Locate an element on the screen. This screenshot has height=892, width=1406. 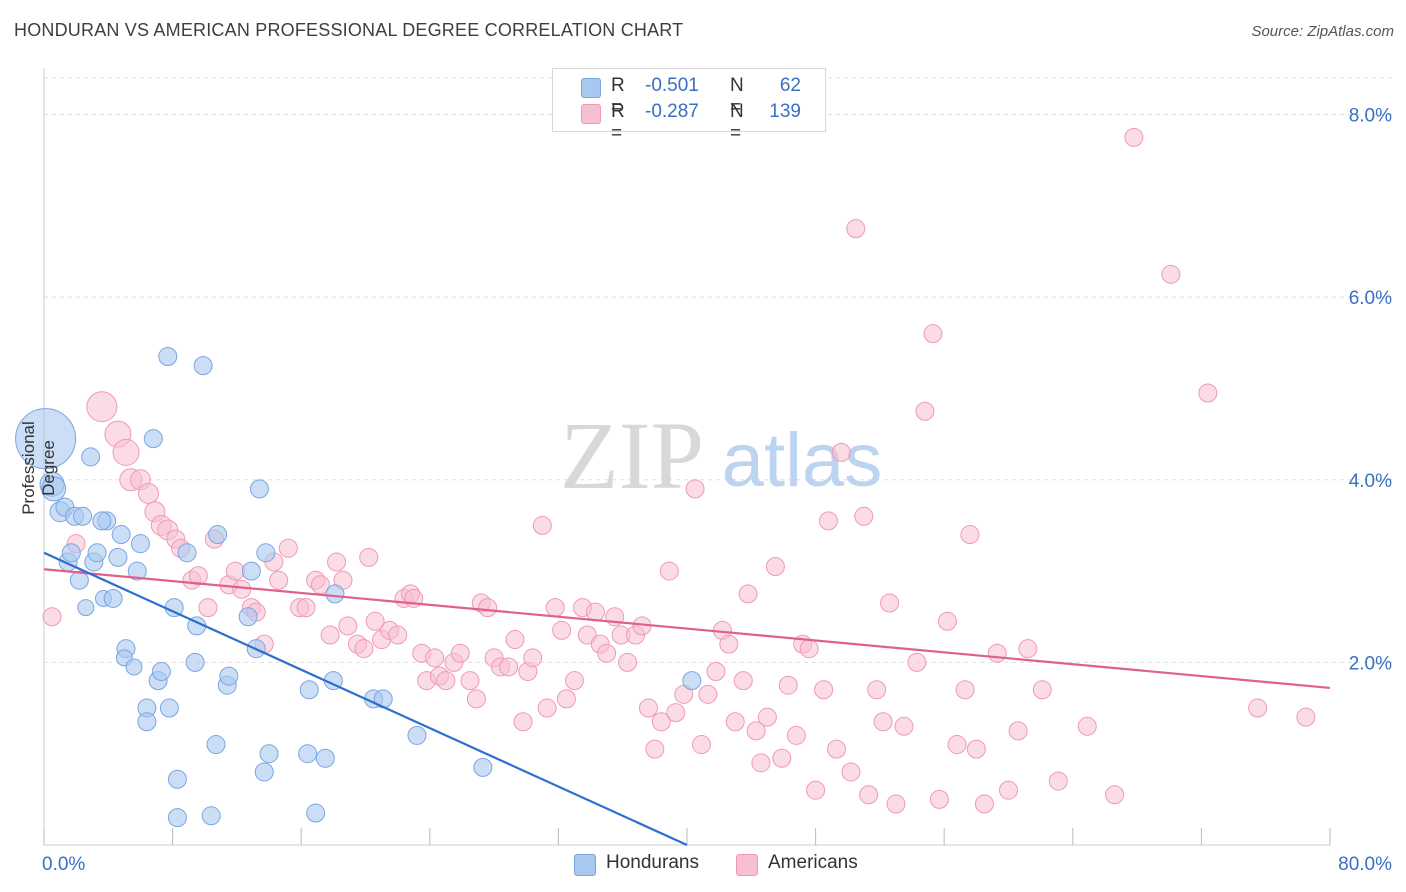
honduran-swatch is located at coordinates (591, 88).